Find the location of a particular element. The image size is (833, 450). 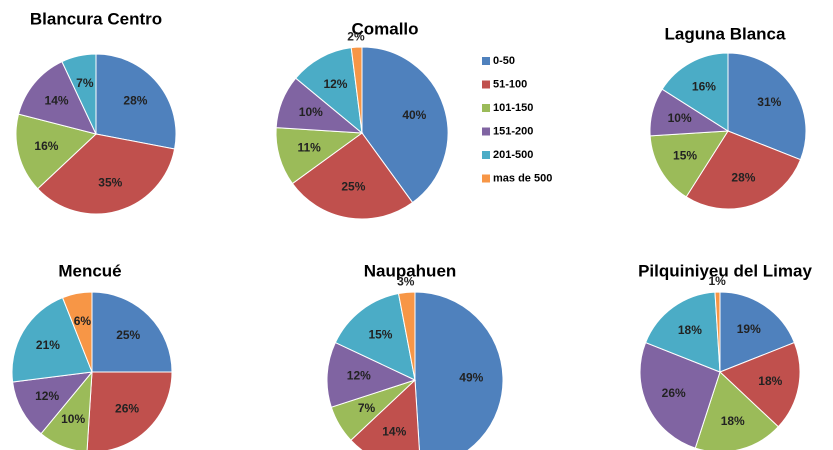

chart-title: Comallo is located at coordinates (384, 28).